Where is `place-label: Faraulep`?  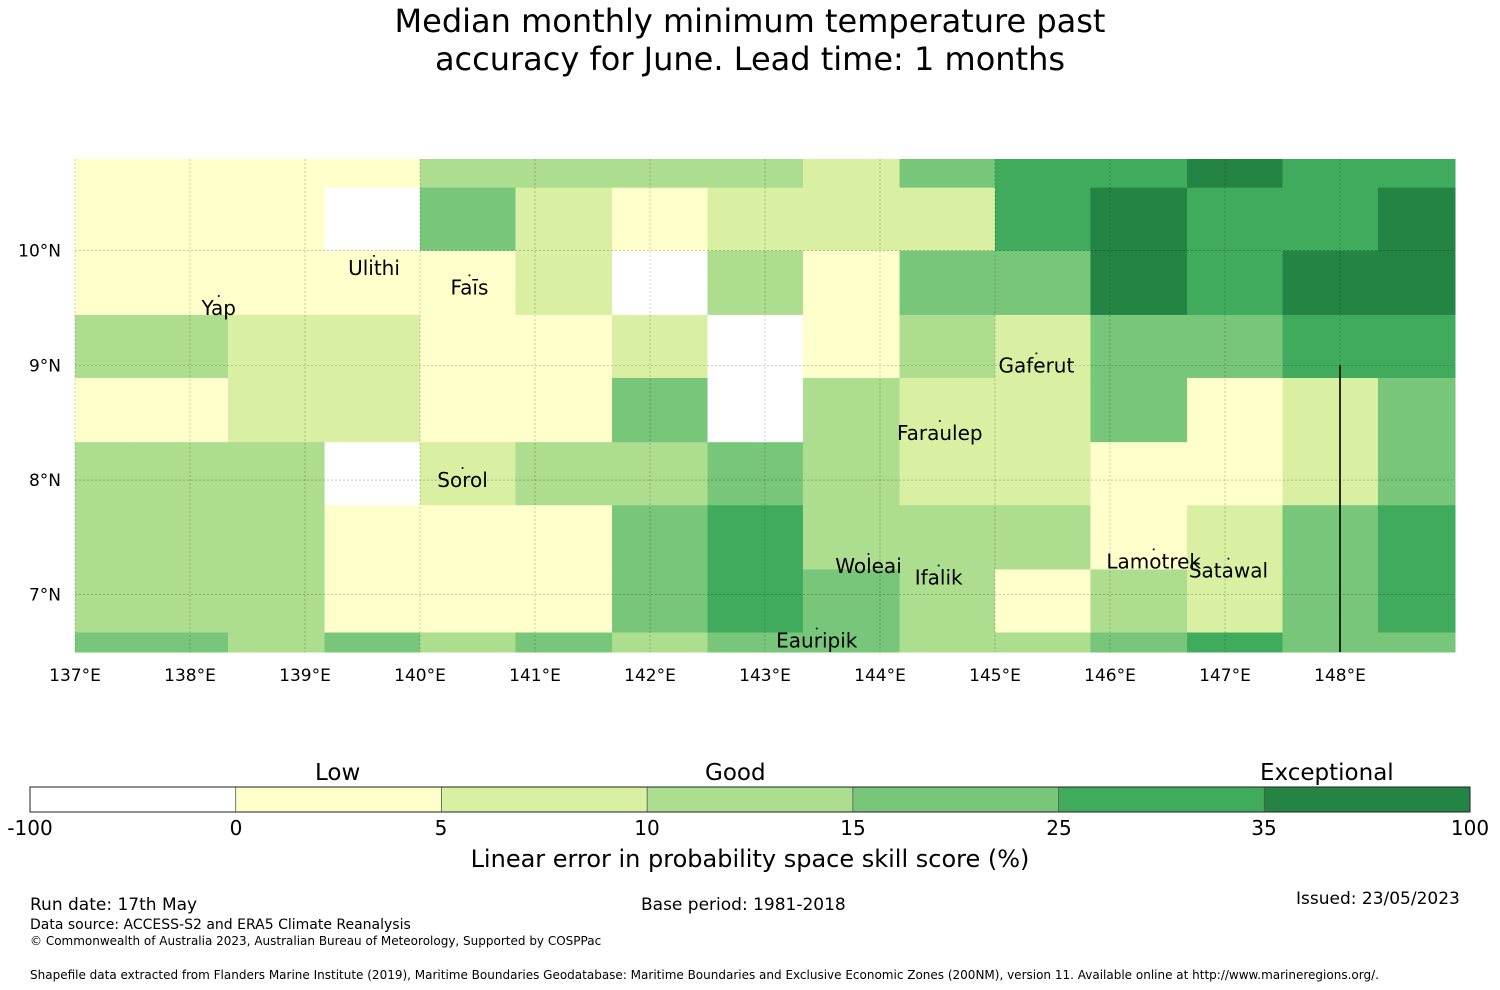 place-label: Faraulep is located at coordinates (940, 433).